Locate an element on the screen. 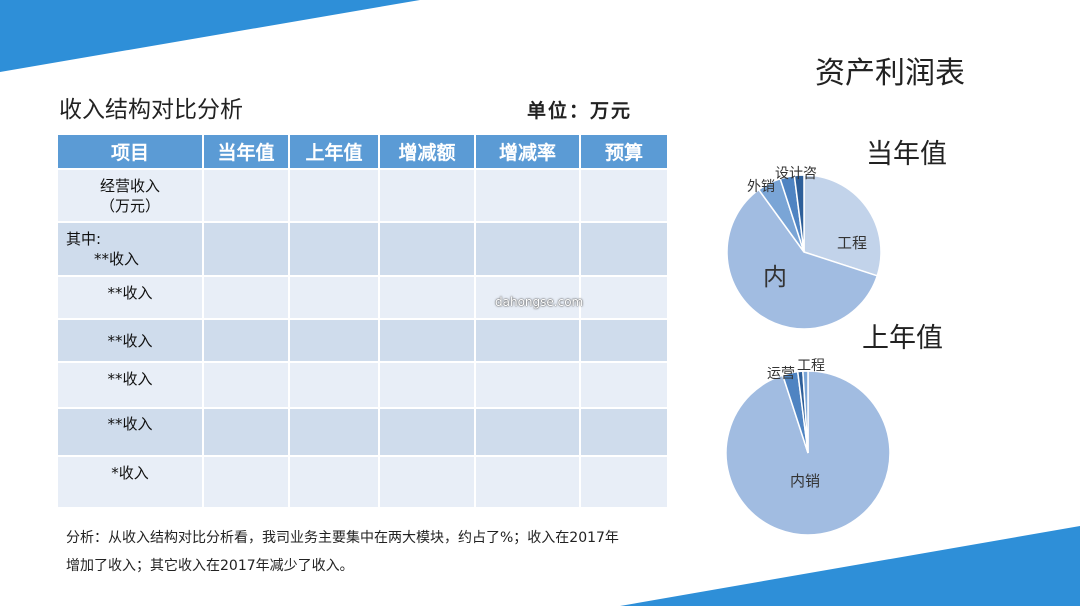  pie-chart-previous-year: 内销 运营 工程 is located at coordinates (808, 447).